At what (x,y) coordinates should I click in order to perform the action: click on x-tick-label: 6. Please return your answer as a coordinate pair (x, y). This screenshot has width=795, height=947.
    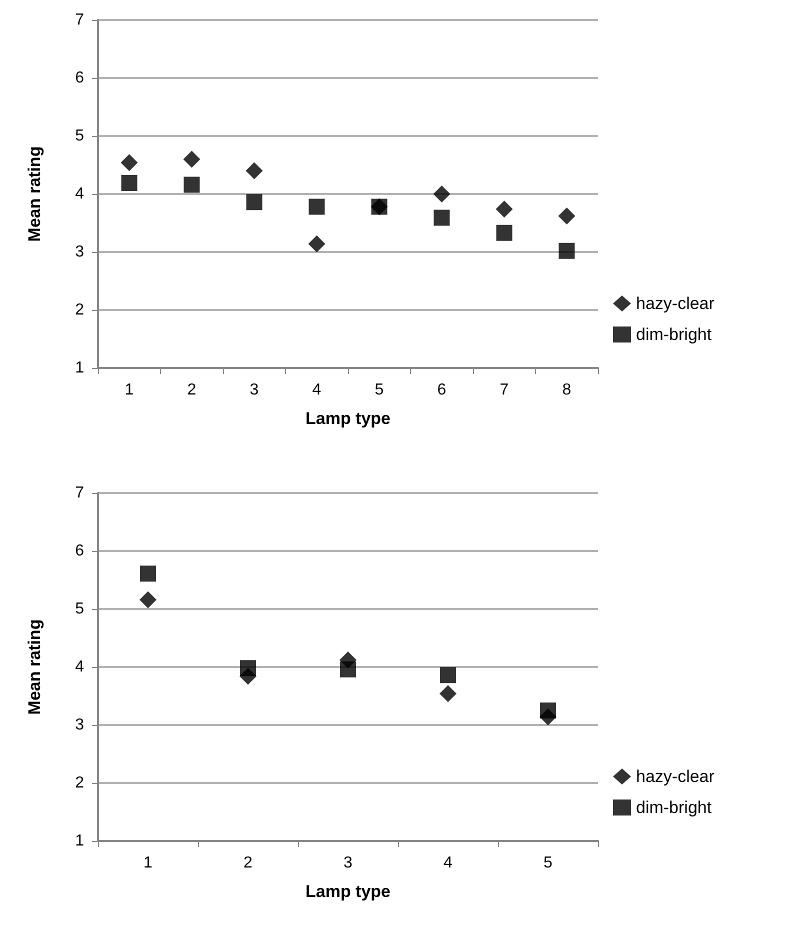
    Looking at the image, I should click on (441, 390).